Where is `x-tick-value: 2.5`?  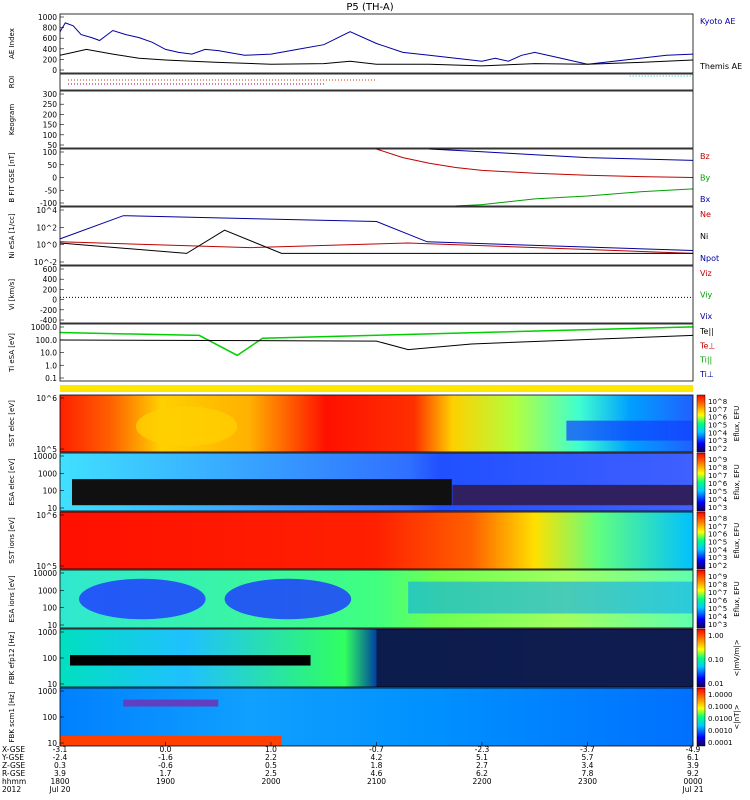
x-tick-value: 2.5 is located at coordinates (271, 773).